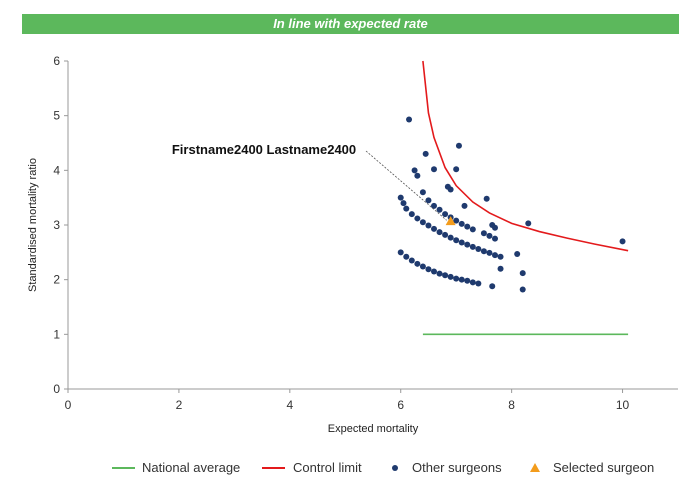 Image resolution: width=700 pixels, height=500 pixels. Describe the element at coordinates (56, 280) in the screenshot. I see `y-tick-label: 2` at that location.